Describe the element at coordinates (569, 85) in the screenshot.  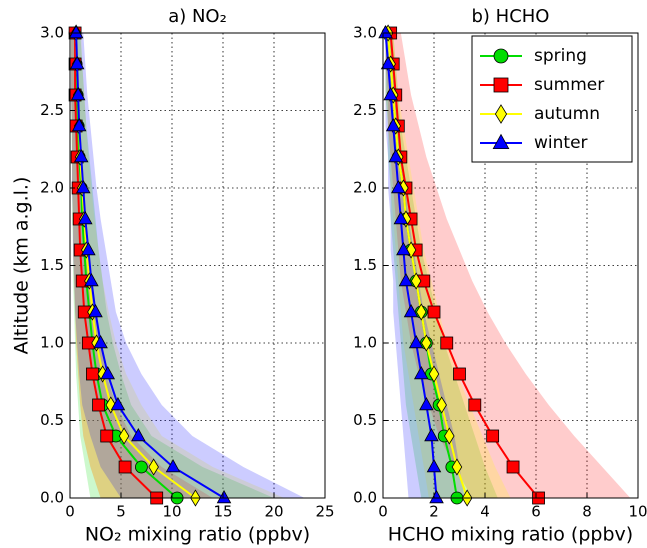
I see `legend-label: summer` at that location.